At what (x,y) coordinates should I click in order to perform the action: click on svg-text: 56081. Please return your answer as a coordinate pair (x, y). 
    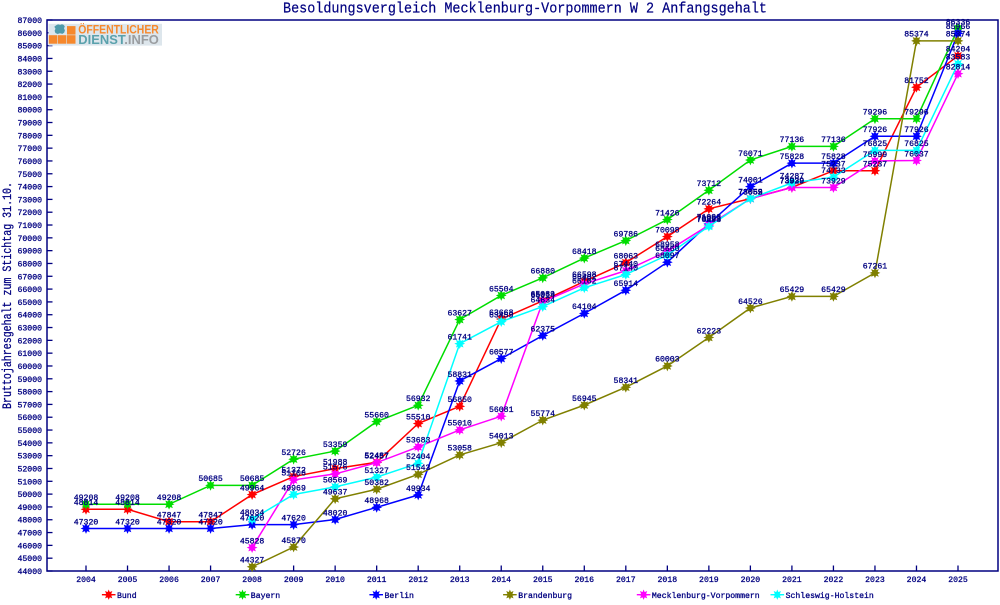
    Looking at the image, I should click on (501, 410).